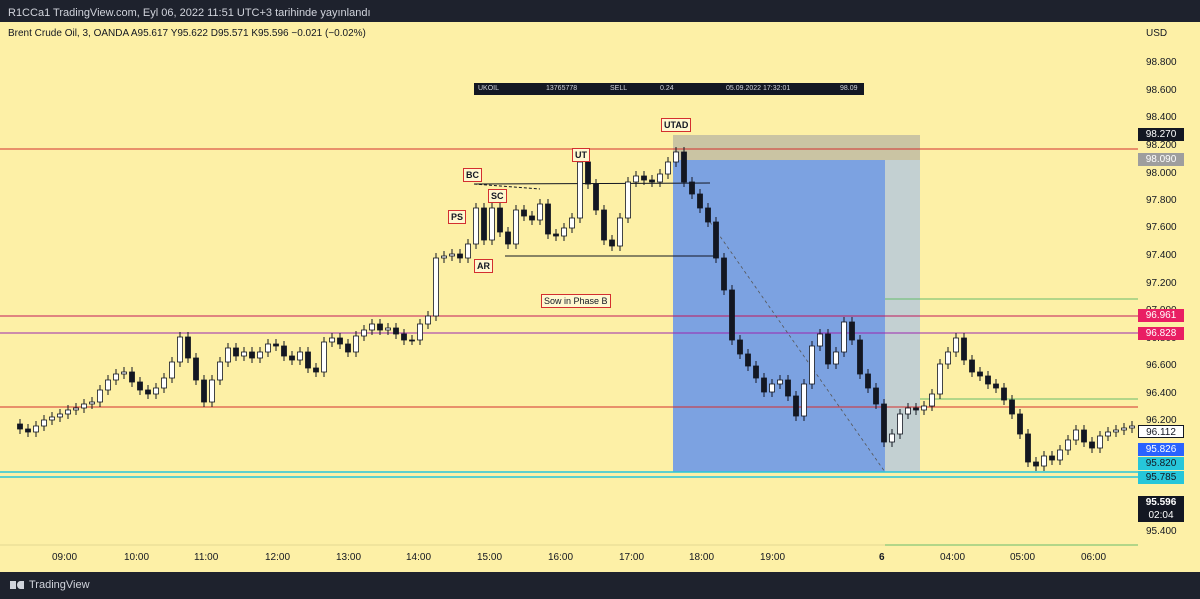  What do you see at coordinates (882, 557) in the screenshot?
I see `time-tick-day: 6` at bounding box center [882, 557].